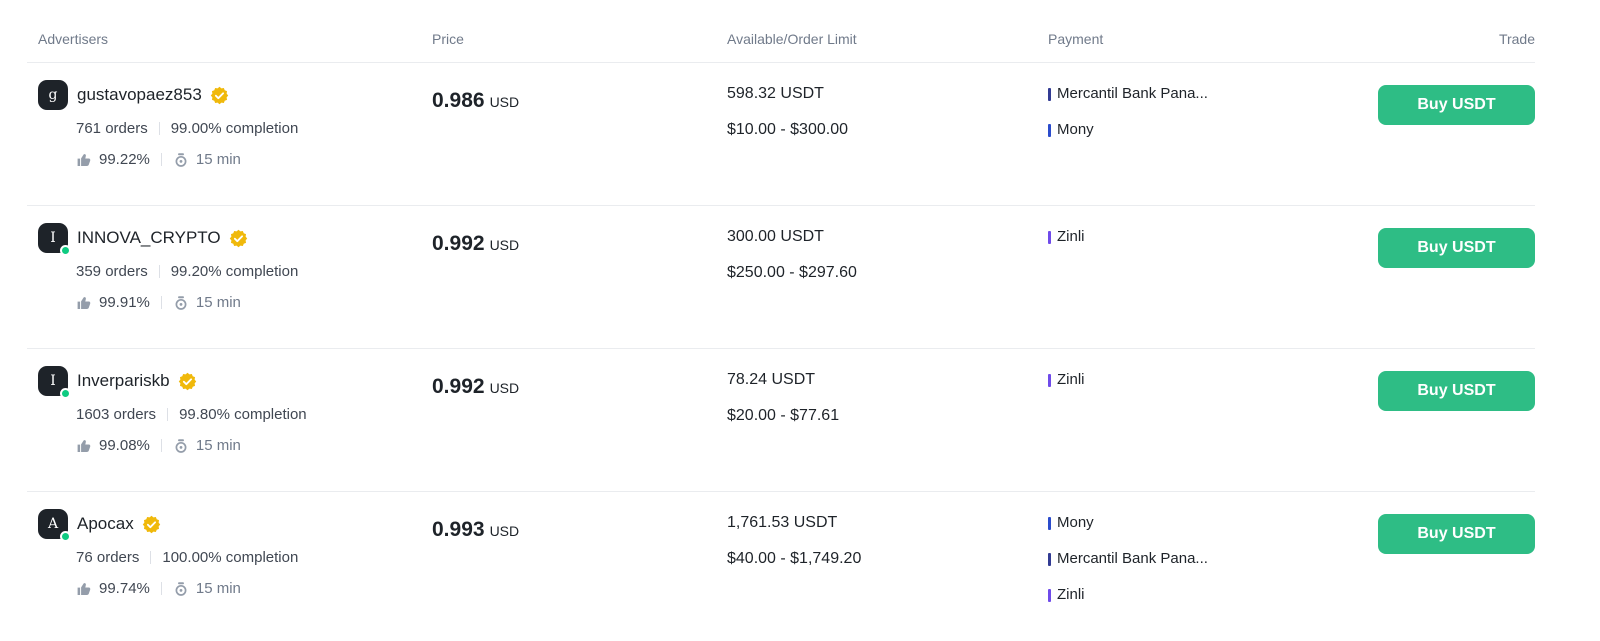 The height and width of the screenshot is (641, 1600). What do you see at coordinates (124, 302) in the screenshot?
I see `positive-feedback-rate: 99.91%` at bounding box center [124, 302].